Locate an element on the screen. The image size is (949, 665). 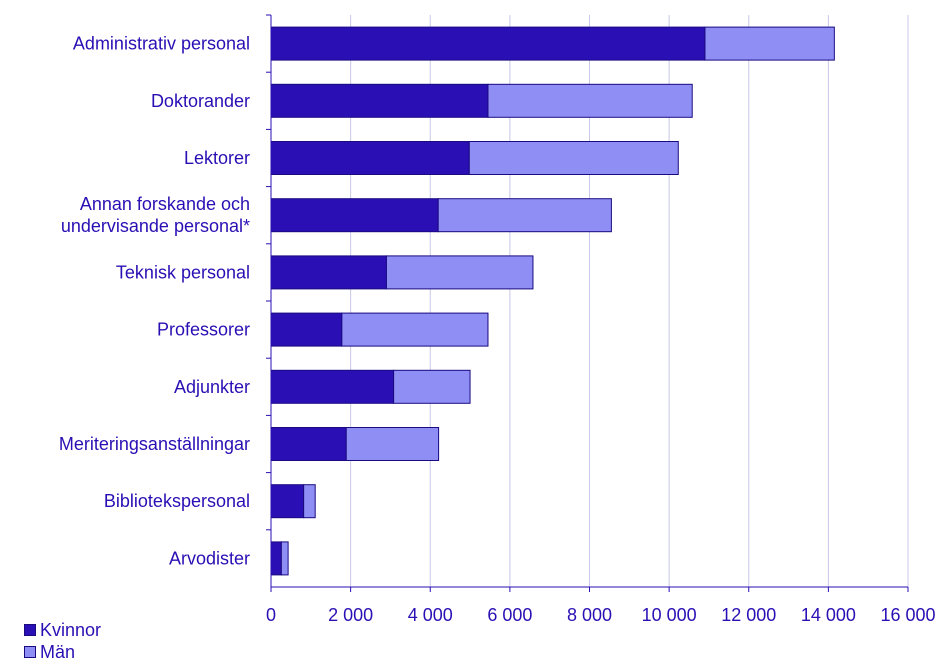
category-label-5: Professorer is located at coordinates (203, 330).